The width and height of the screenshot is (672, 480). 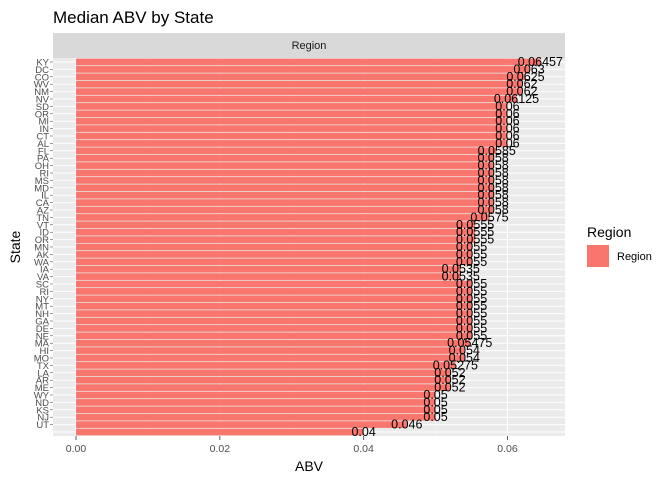 What do you see at coordinates (598, 256) in the screenshot?
I see `legend-swatch` at bounding box center [598, 256].